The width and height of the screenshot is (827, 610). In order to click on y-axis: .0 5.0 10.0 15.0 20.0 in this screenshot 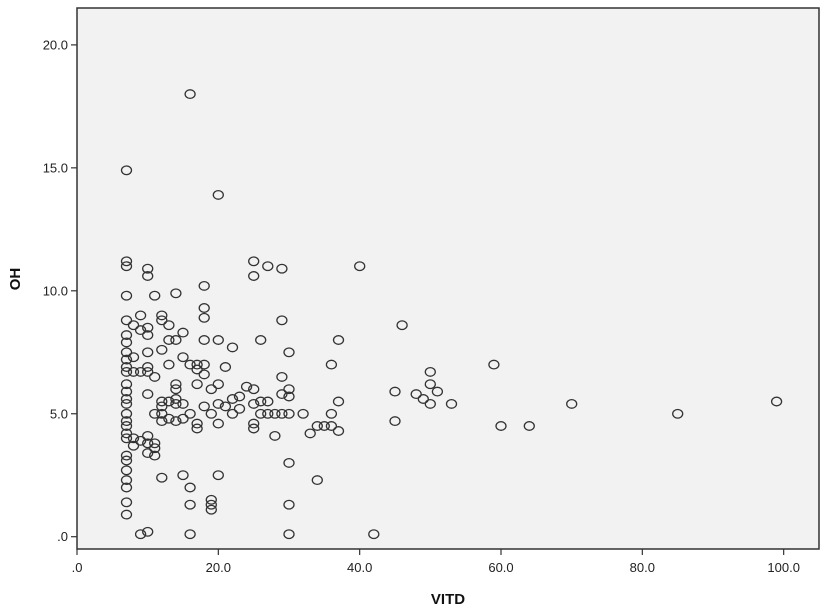, I will do `click(60, 290)`.